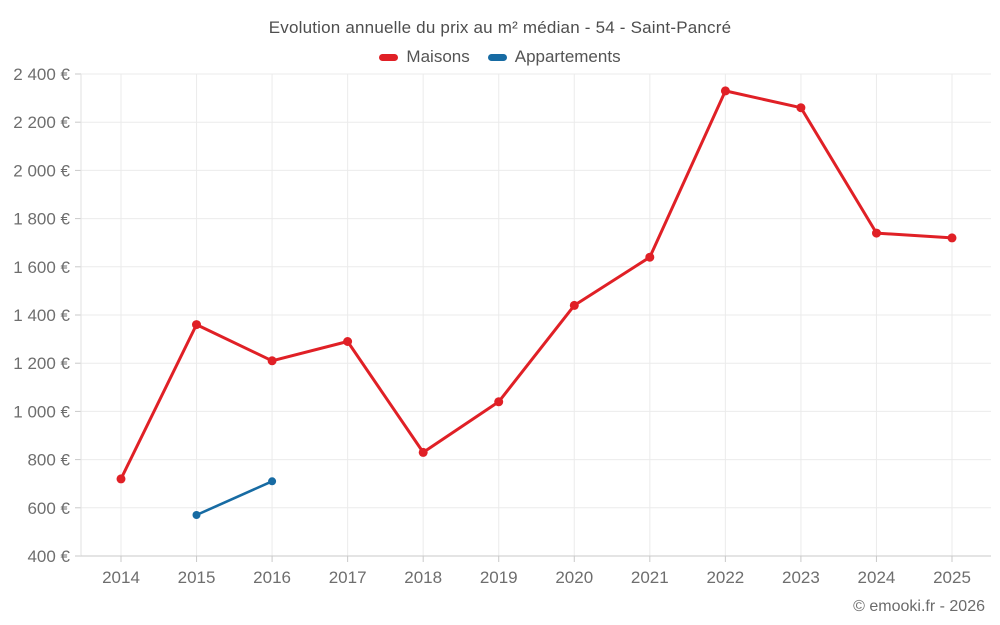 The image size is (1000, 625). I want to click on legend-label-appartements: Appartements, so click(567, 56).